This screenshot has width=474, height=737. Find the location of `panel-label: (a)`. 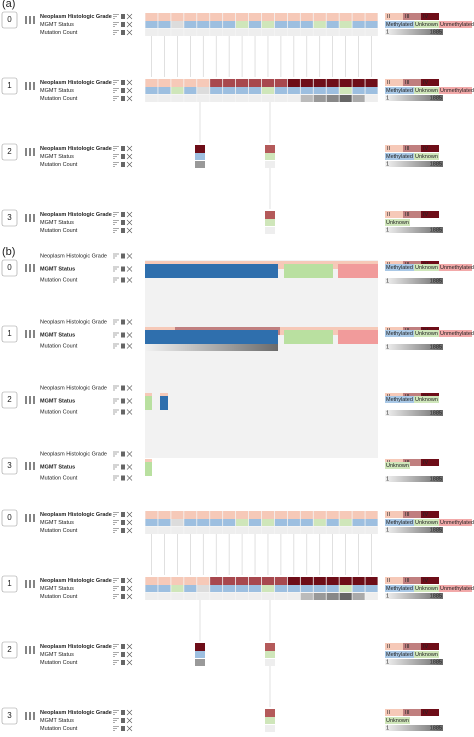

panel-label: (a) is located at coordinates (8, 5).